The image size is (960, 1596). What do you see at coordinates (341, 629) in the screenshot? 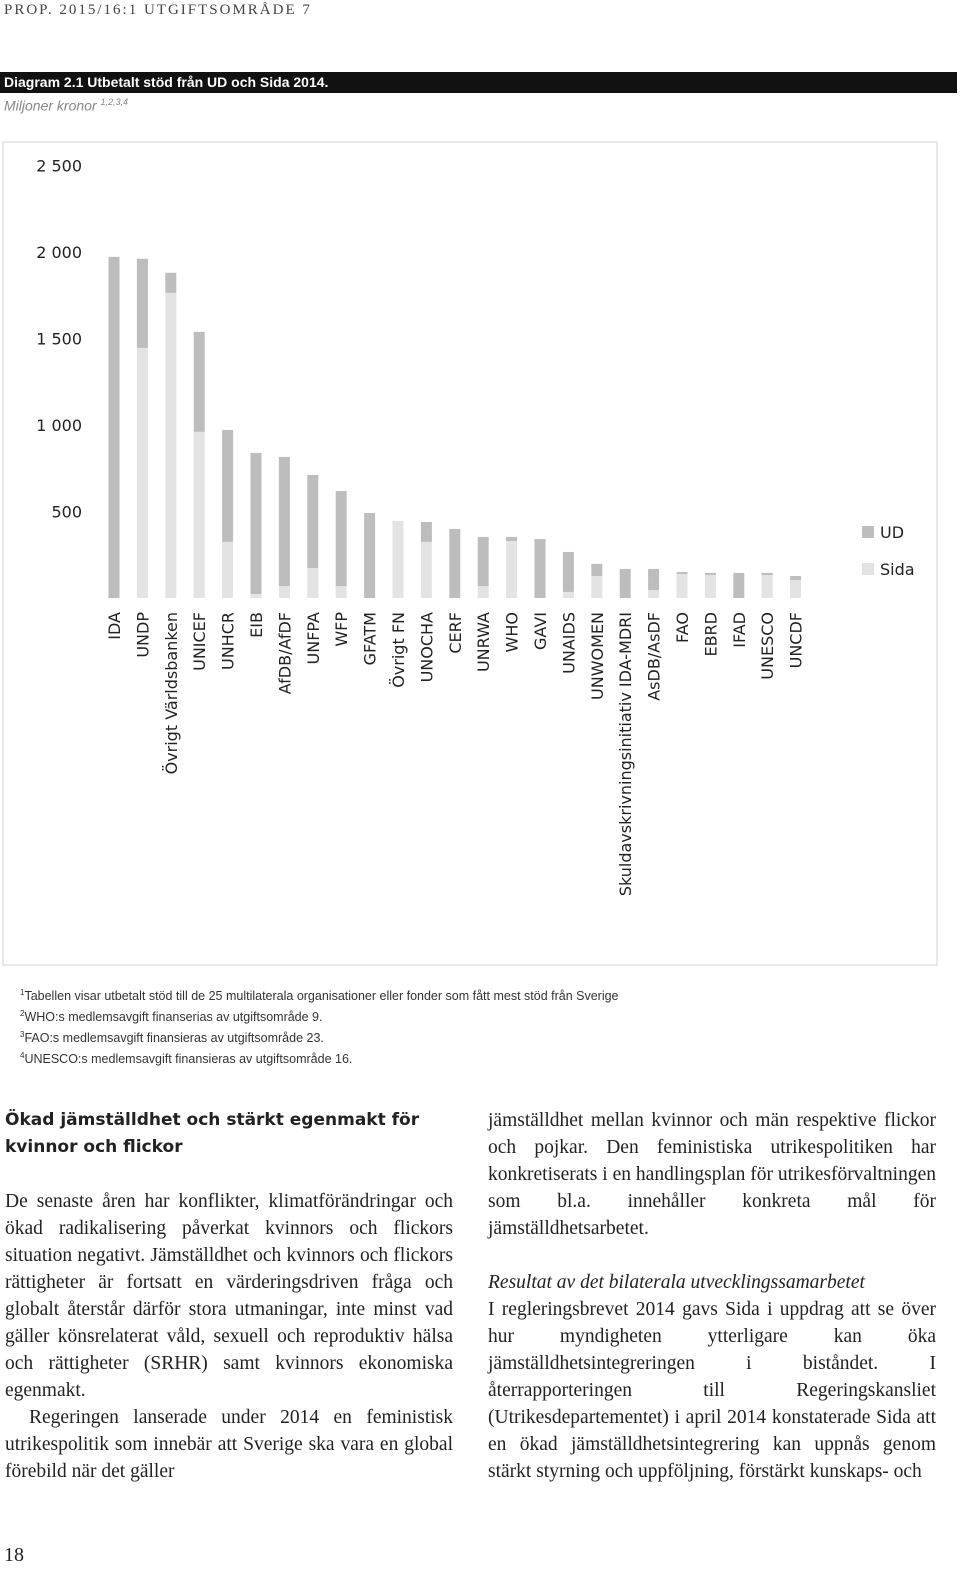
I see `x-tick-label: WFP` at bounding box center [341, 629].